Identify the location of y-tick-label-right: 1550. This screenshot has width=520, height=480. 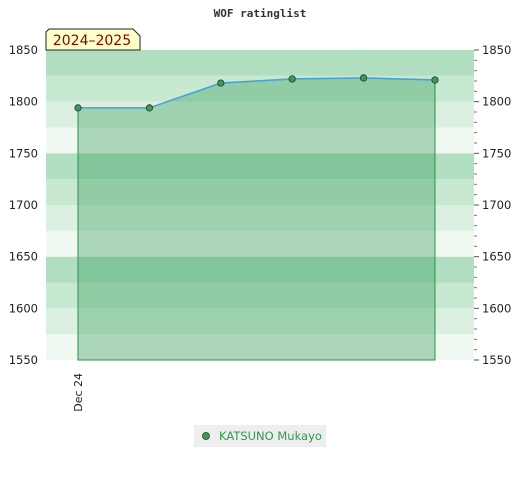
(496, 360).